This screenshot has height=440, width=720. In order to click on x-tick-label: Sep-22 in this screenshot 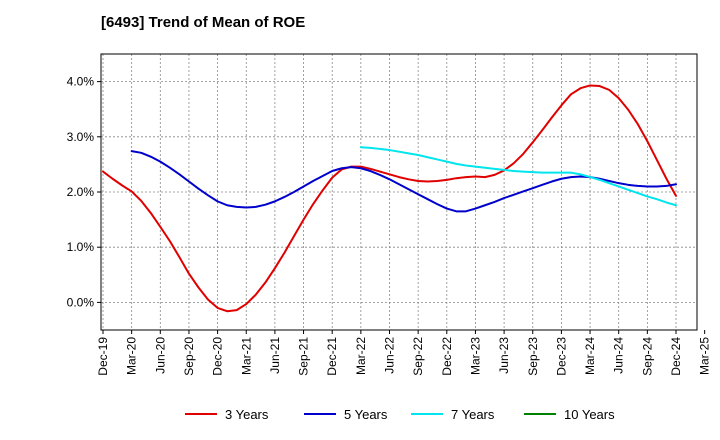, I will do `click(418, 356)`.